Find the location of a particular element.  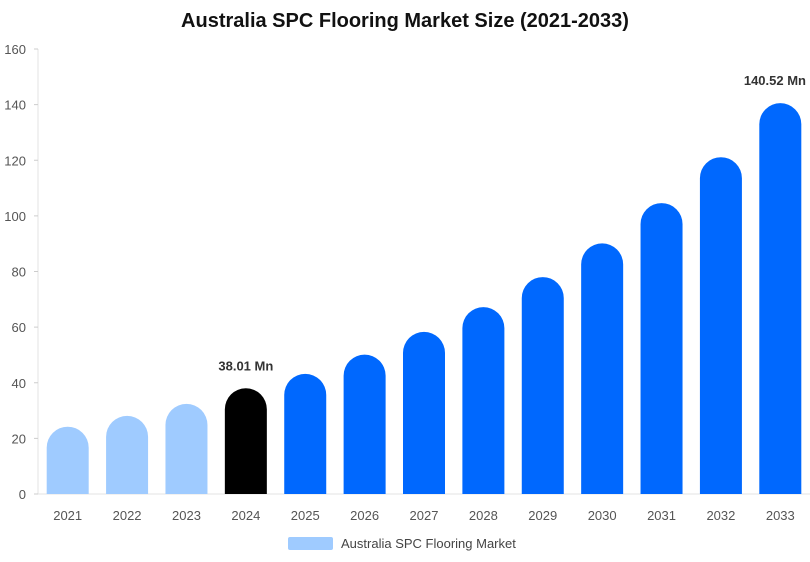

bar-2025 is located at coordinates (305, 433).